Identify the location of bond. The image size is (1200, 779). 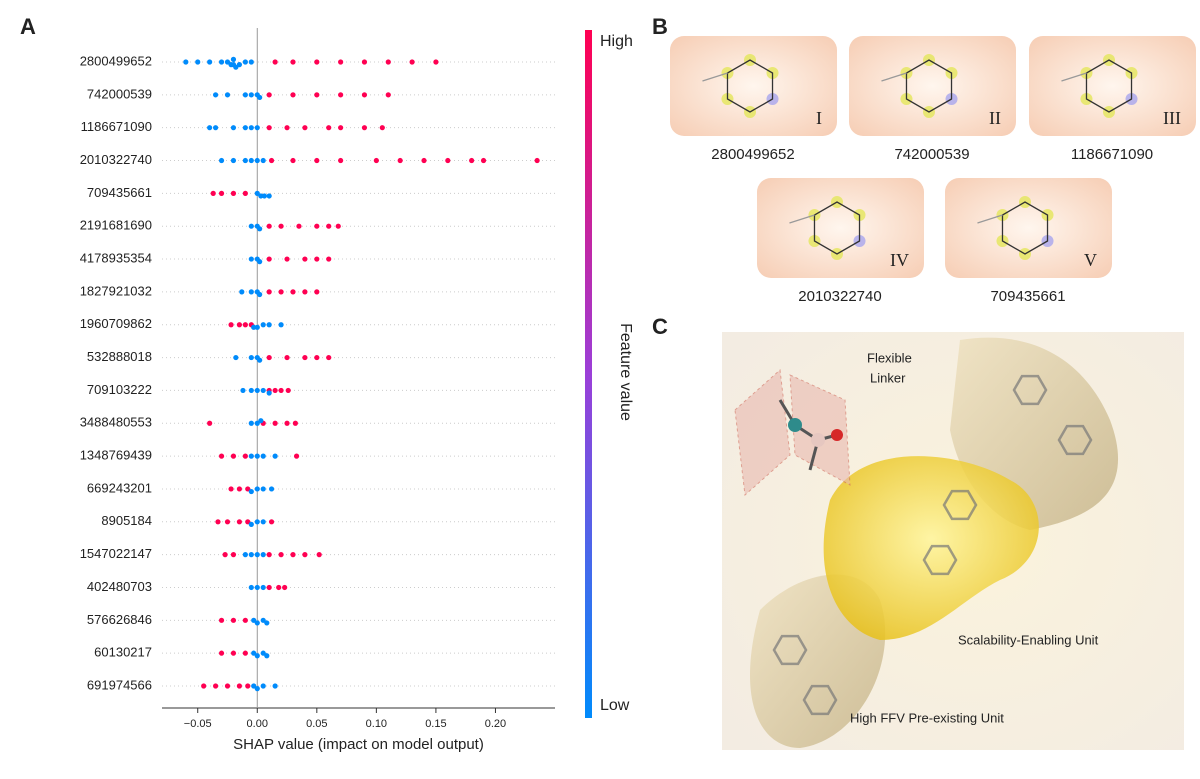
(715, 77).